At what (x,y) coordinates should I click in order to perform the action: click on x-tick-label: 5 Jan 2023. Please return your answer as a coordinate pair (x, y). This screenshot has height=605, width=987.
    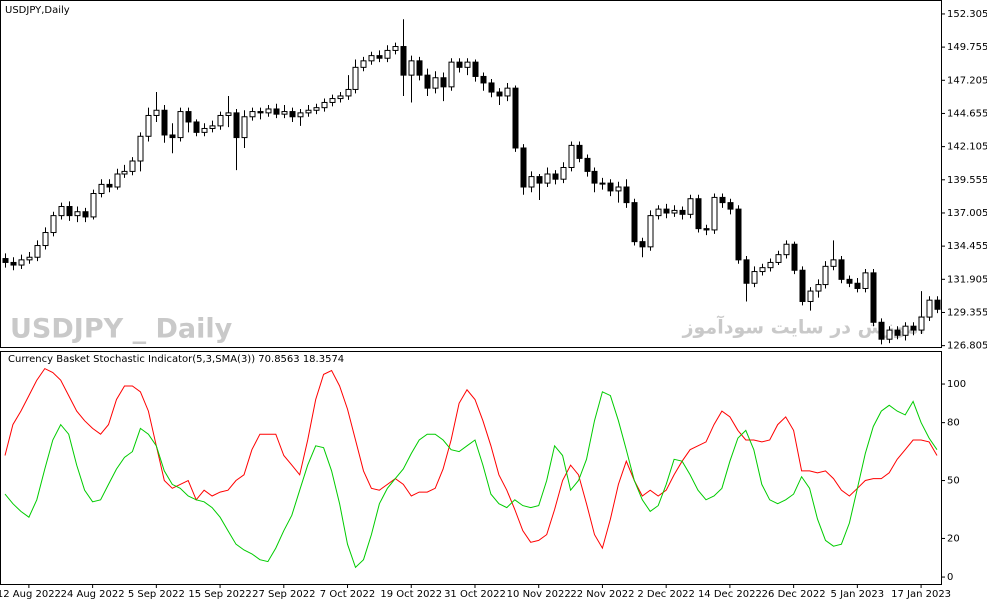
    Looking at the image, I should click on (858, 594).